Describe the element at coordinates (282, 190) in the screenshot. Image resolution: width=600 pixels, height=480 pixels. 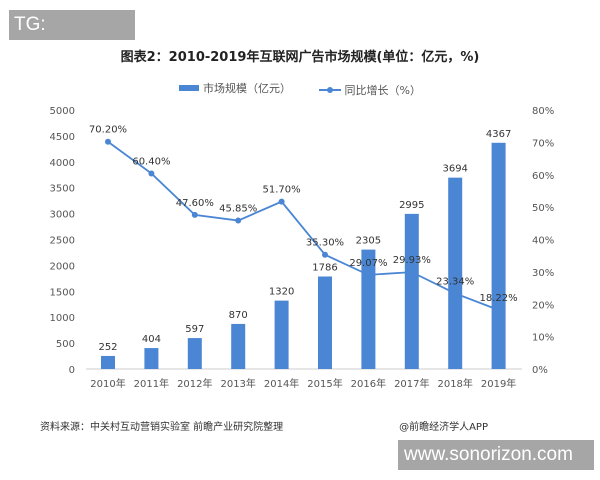
I see `growth-value-label: 51.70%` at that location.